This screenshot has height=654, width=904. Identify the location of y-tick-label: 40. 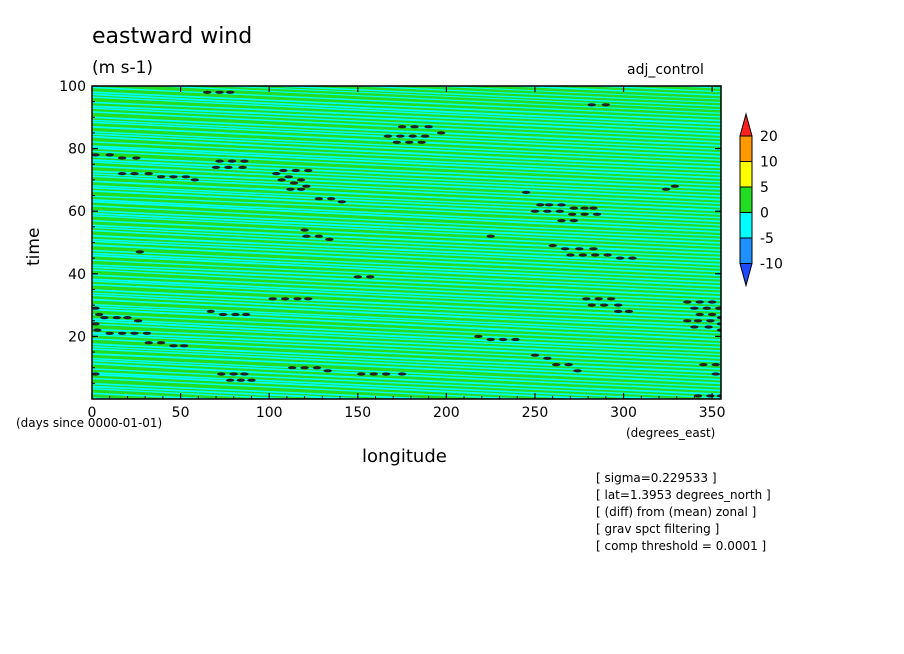
(77, 275).